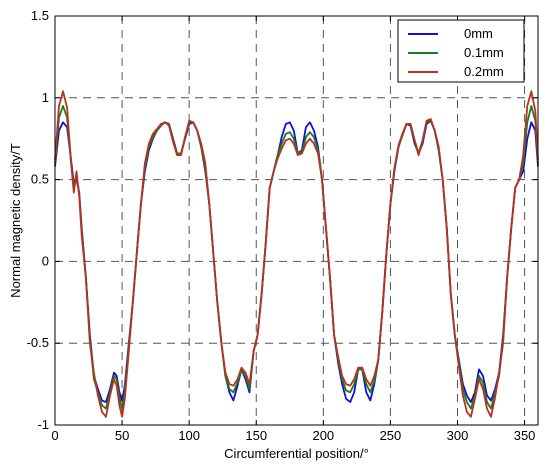 This screenshot has width=550, height=469. Describe the element at coordinates (461, 51) in the screenshot. I see `legend: 0mm 0.1mm 0.2mm` at that location.